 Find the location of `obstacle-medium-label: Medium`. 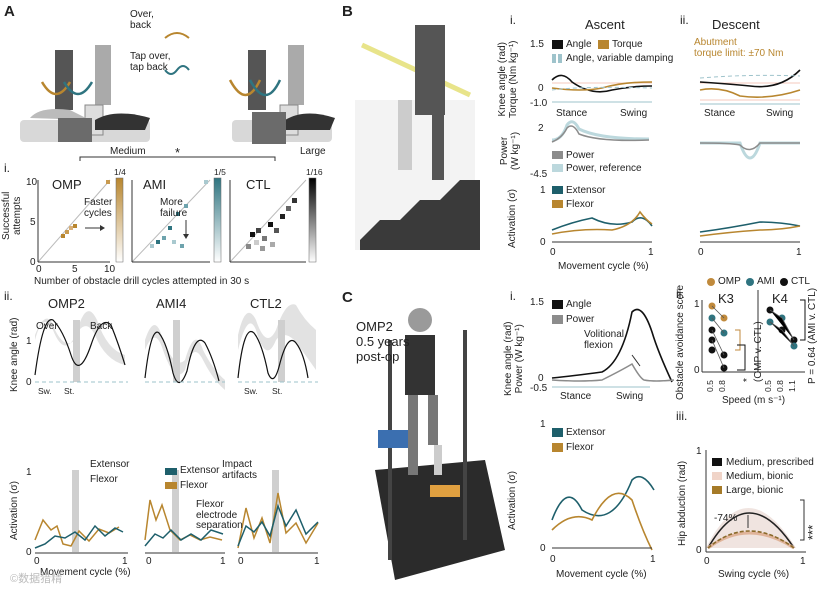

obstacle-medium-label: Medium is located at coordinates (128, 151).